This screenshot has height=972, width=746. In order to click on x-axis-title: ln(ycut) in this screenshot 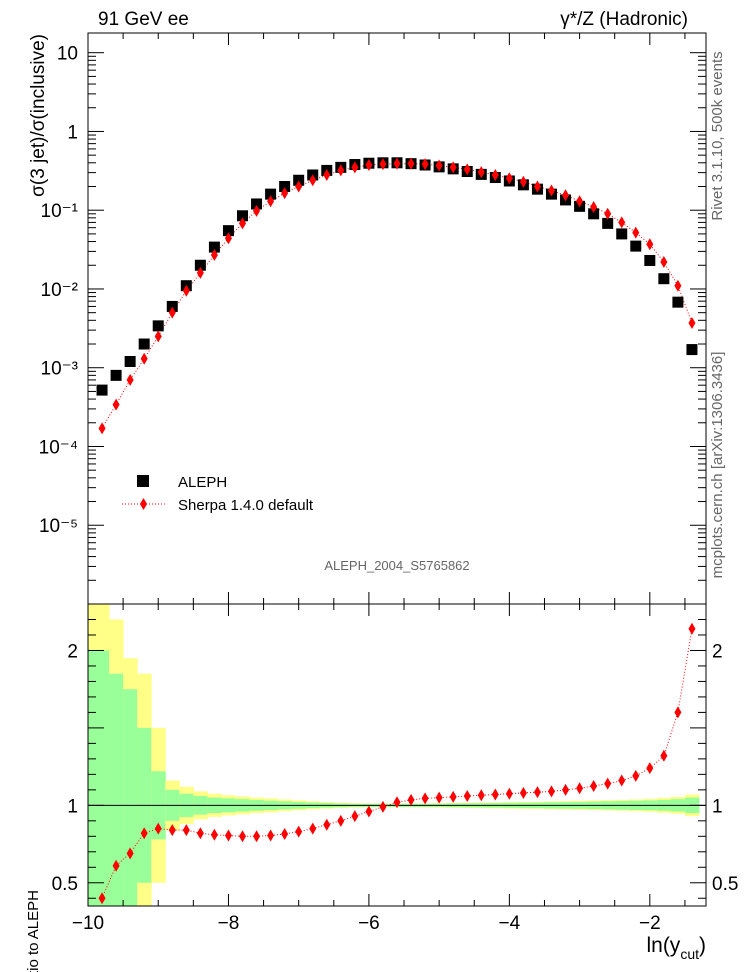, I will do `click(676, 948)`.